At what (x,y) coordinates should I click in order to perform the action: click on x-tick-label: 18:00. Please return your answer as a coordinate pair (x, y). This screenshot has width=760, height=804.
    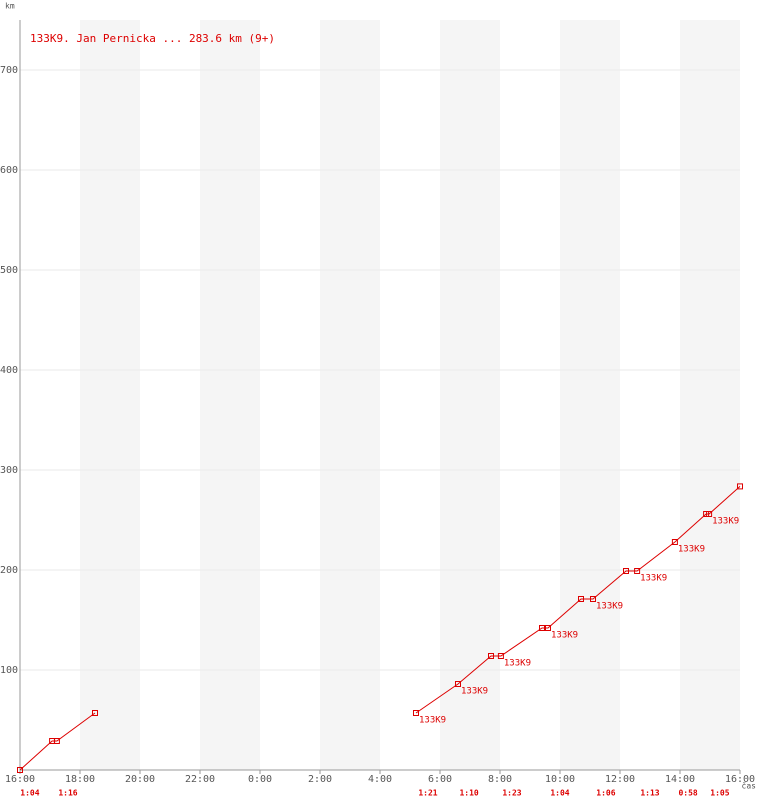
    Looking at the image, I should click on (80, 779).